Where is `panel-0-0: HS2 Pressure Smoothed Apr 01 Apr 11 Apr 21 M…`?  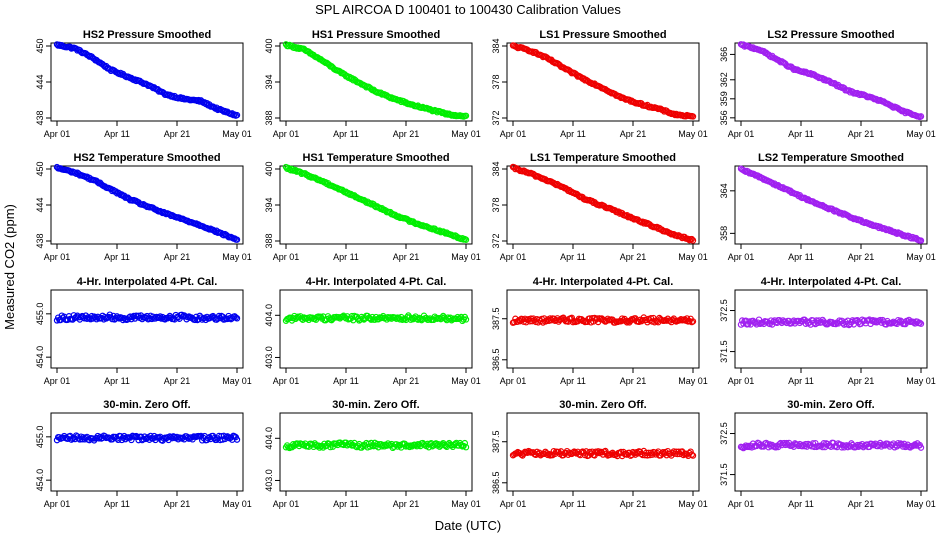
panel-0-0: HS2 Pressure Smoothed Apr 01 Apr 11 Apr 21 M… is located at coordinates (143, 84).